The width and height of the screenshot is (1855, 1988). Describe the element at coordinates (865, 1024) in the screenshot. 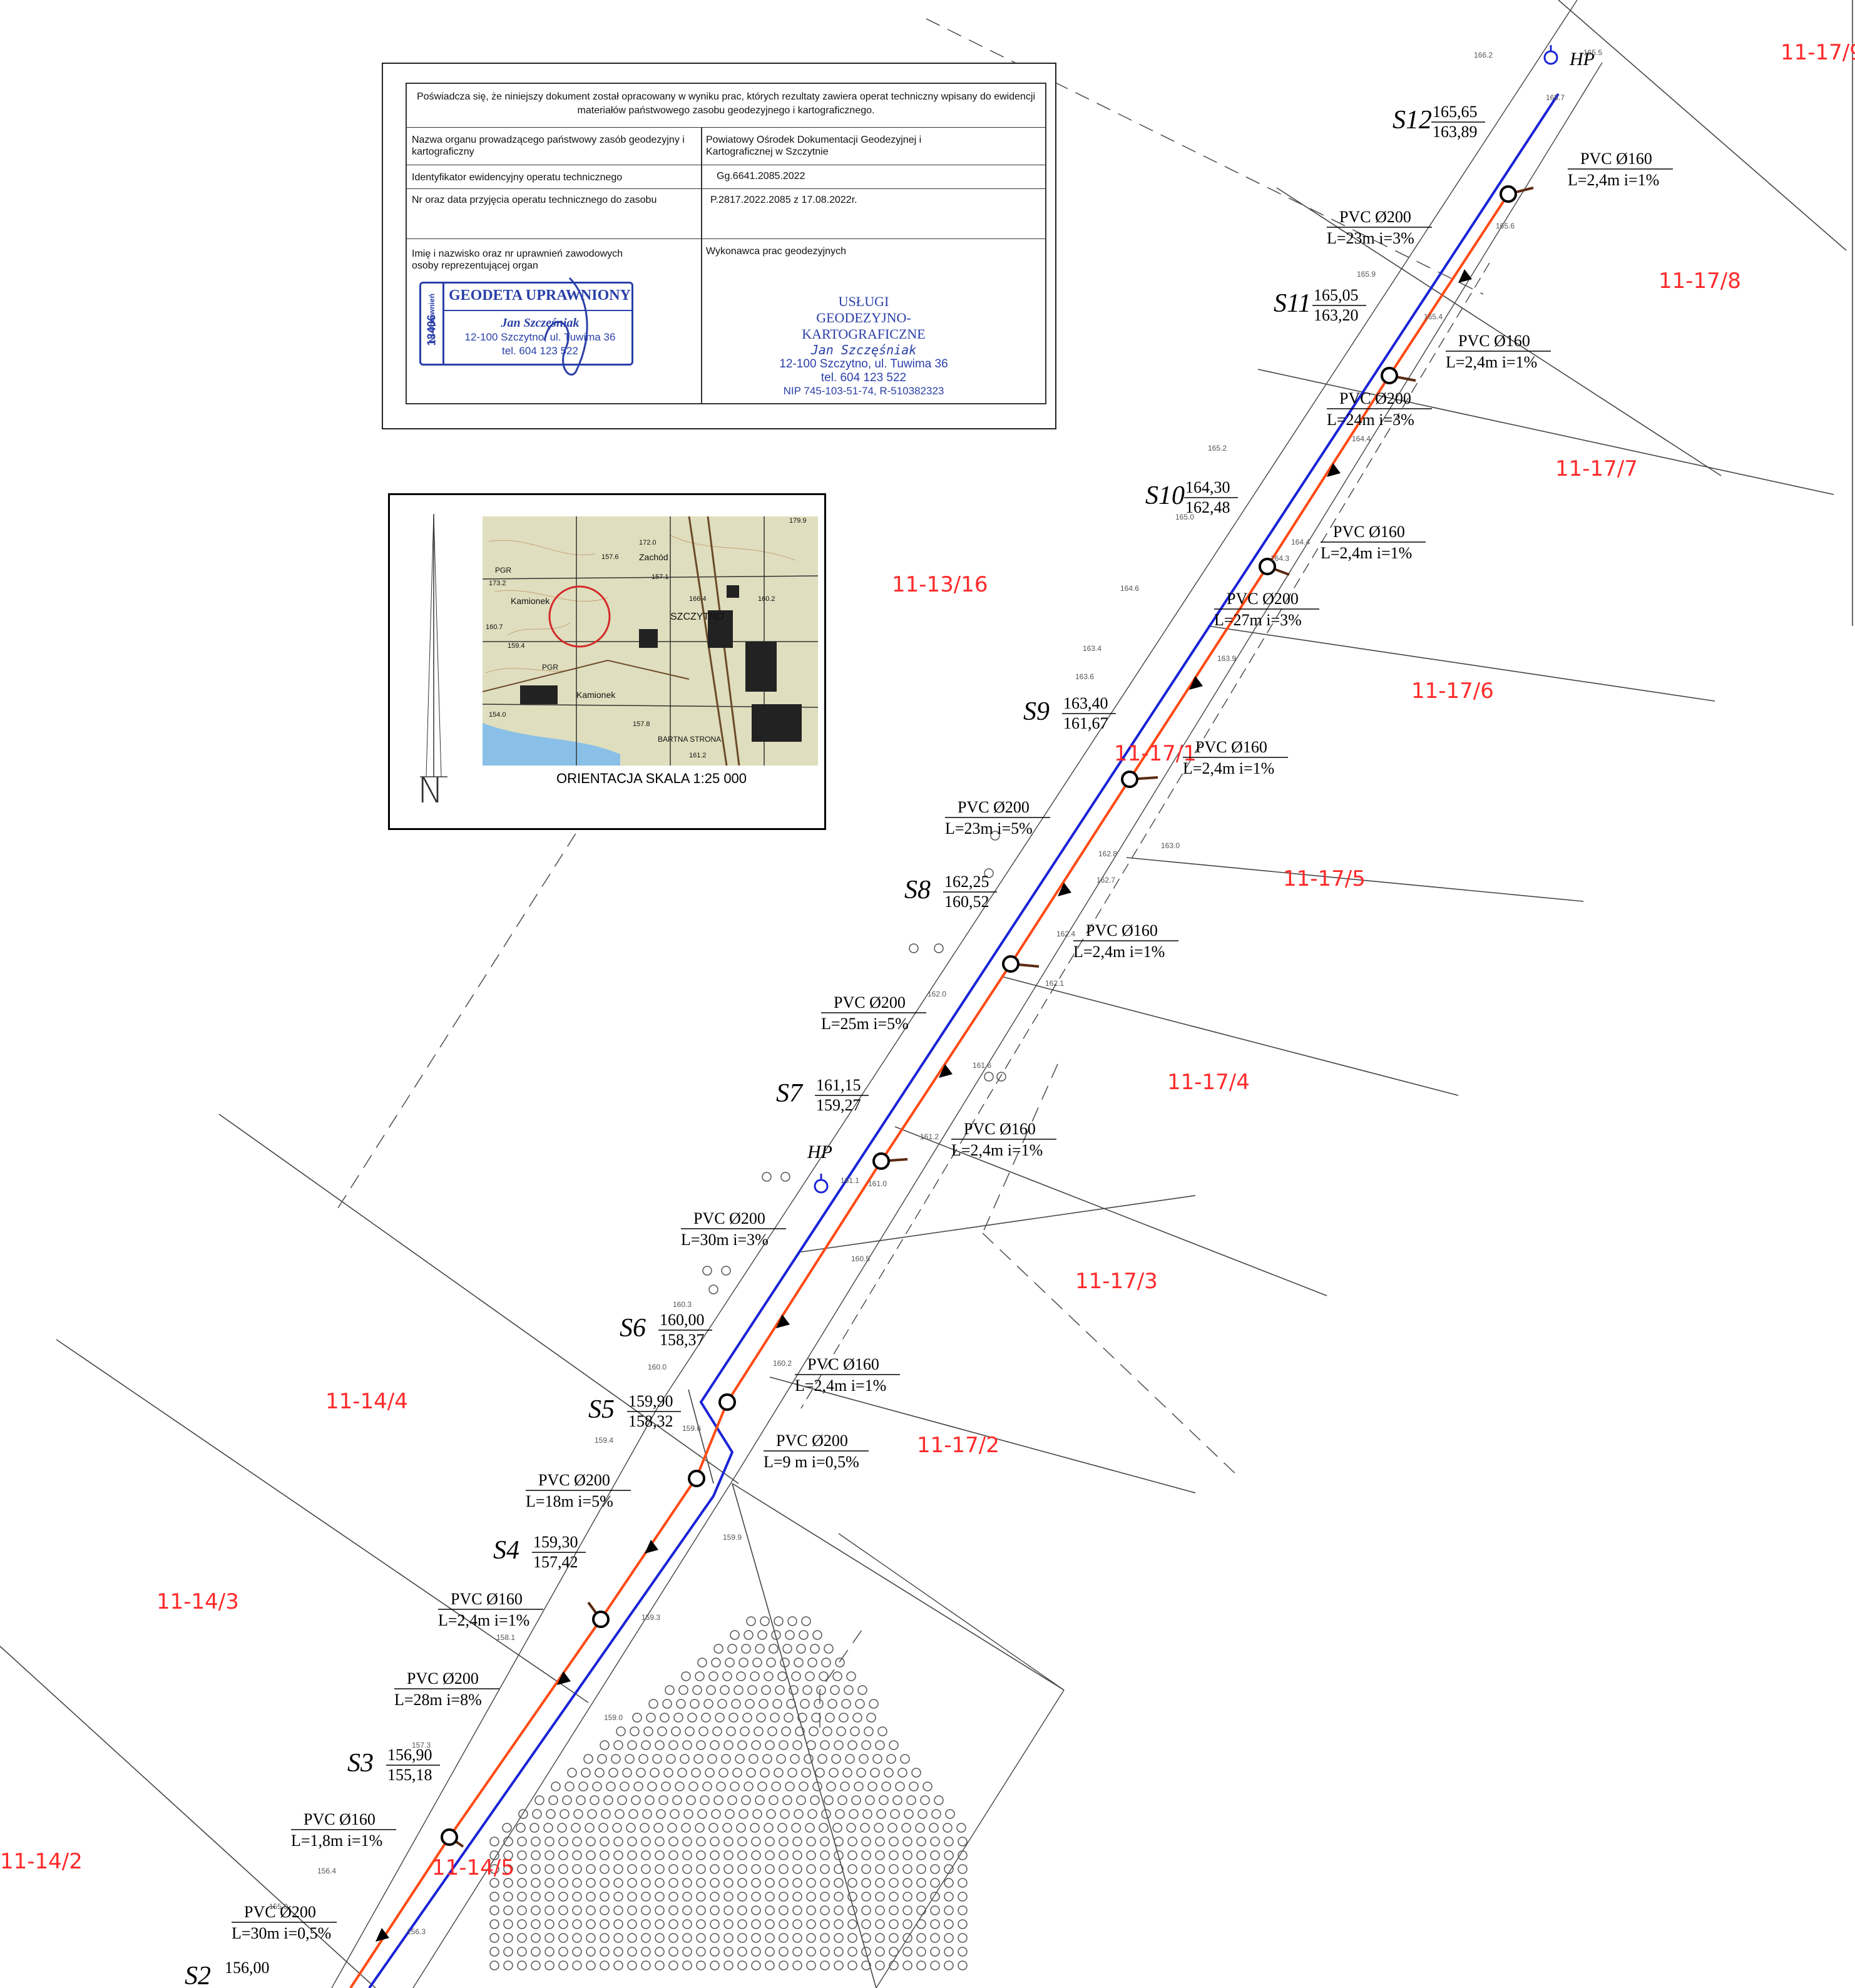

I see `pipe-spec-label: L=25m i=5%` at that location.